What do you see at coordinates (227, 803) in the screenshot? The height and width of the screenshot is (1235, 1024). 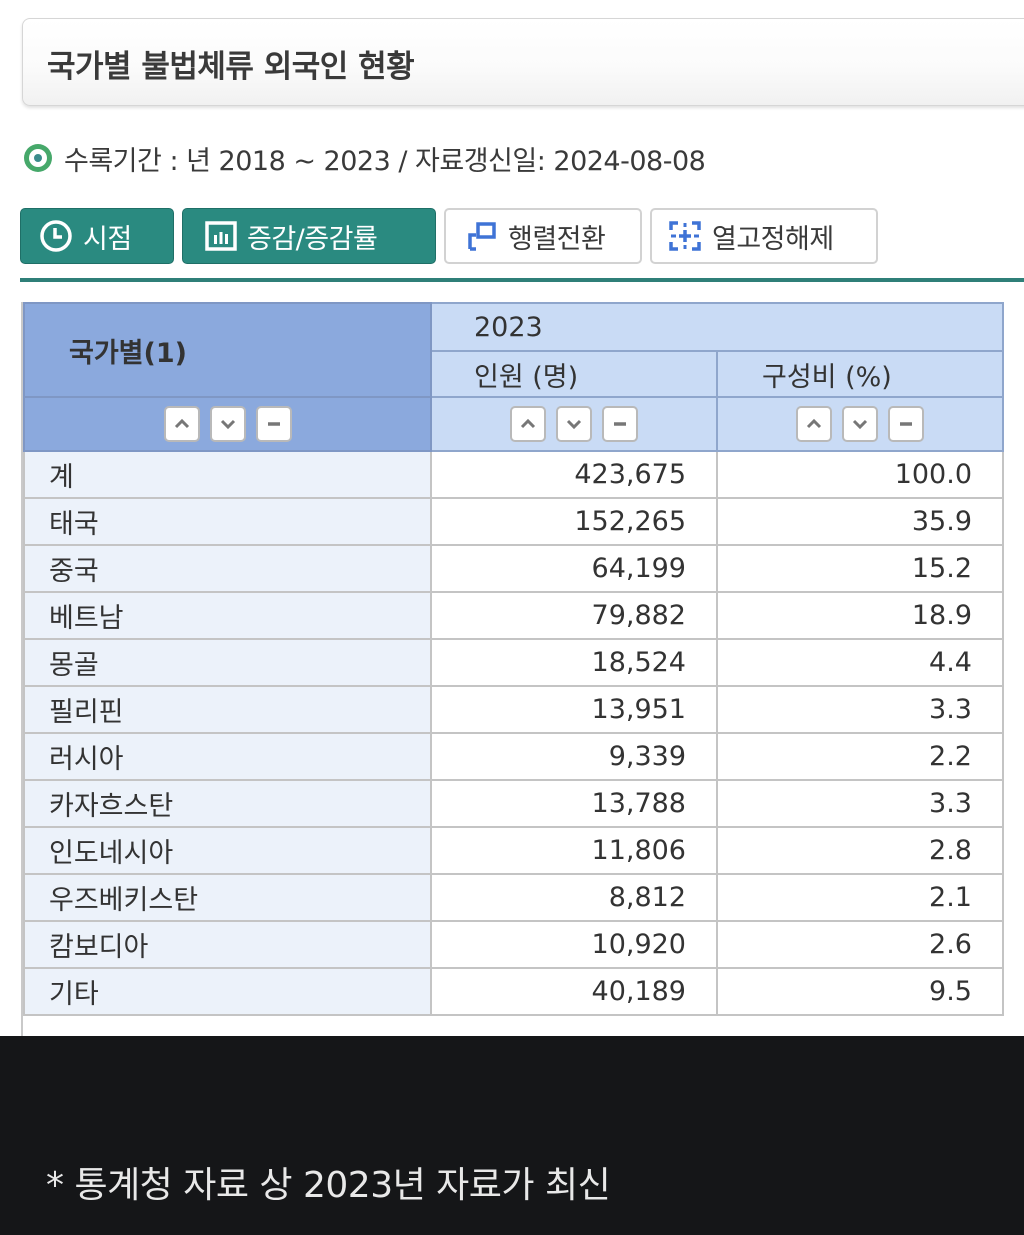 I see `country-cell: 카자흐스탄` at bounding box center [227, 803].